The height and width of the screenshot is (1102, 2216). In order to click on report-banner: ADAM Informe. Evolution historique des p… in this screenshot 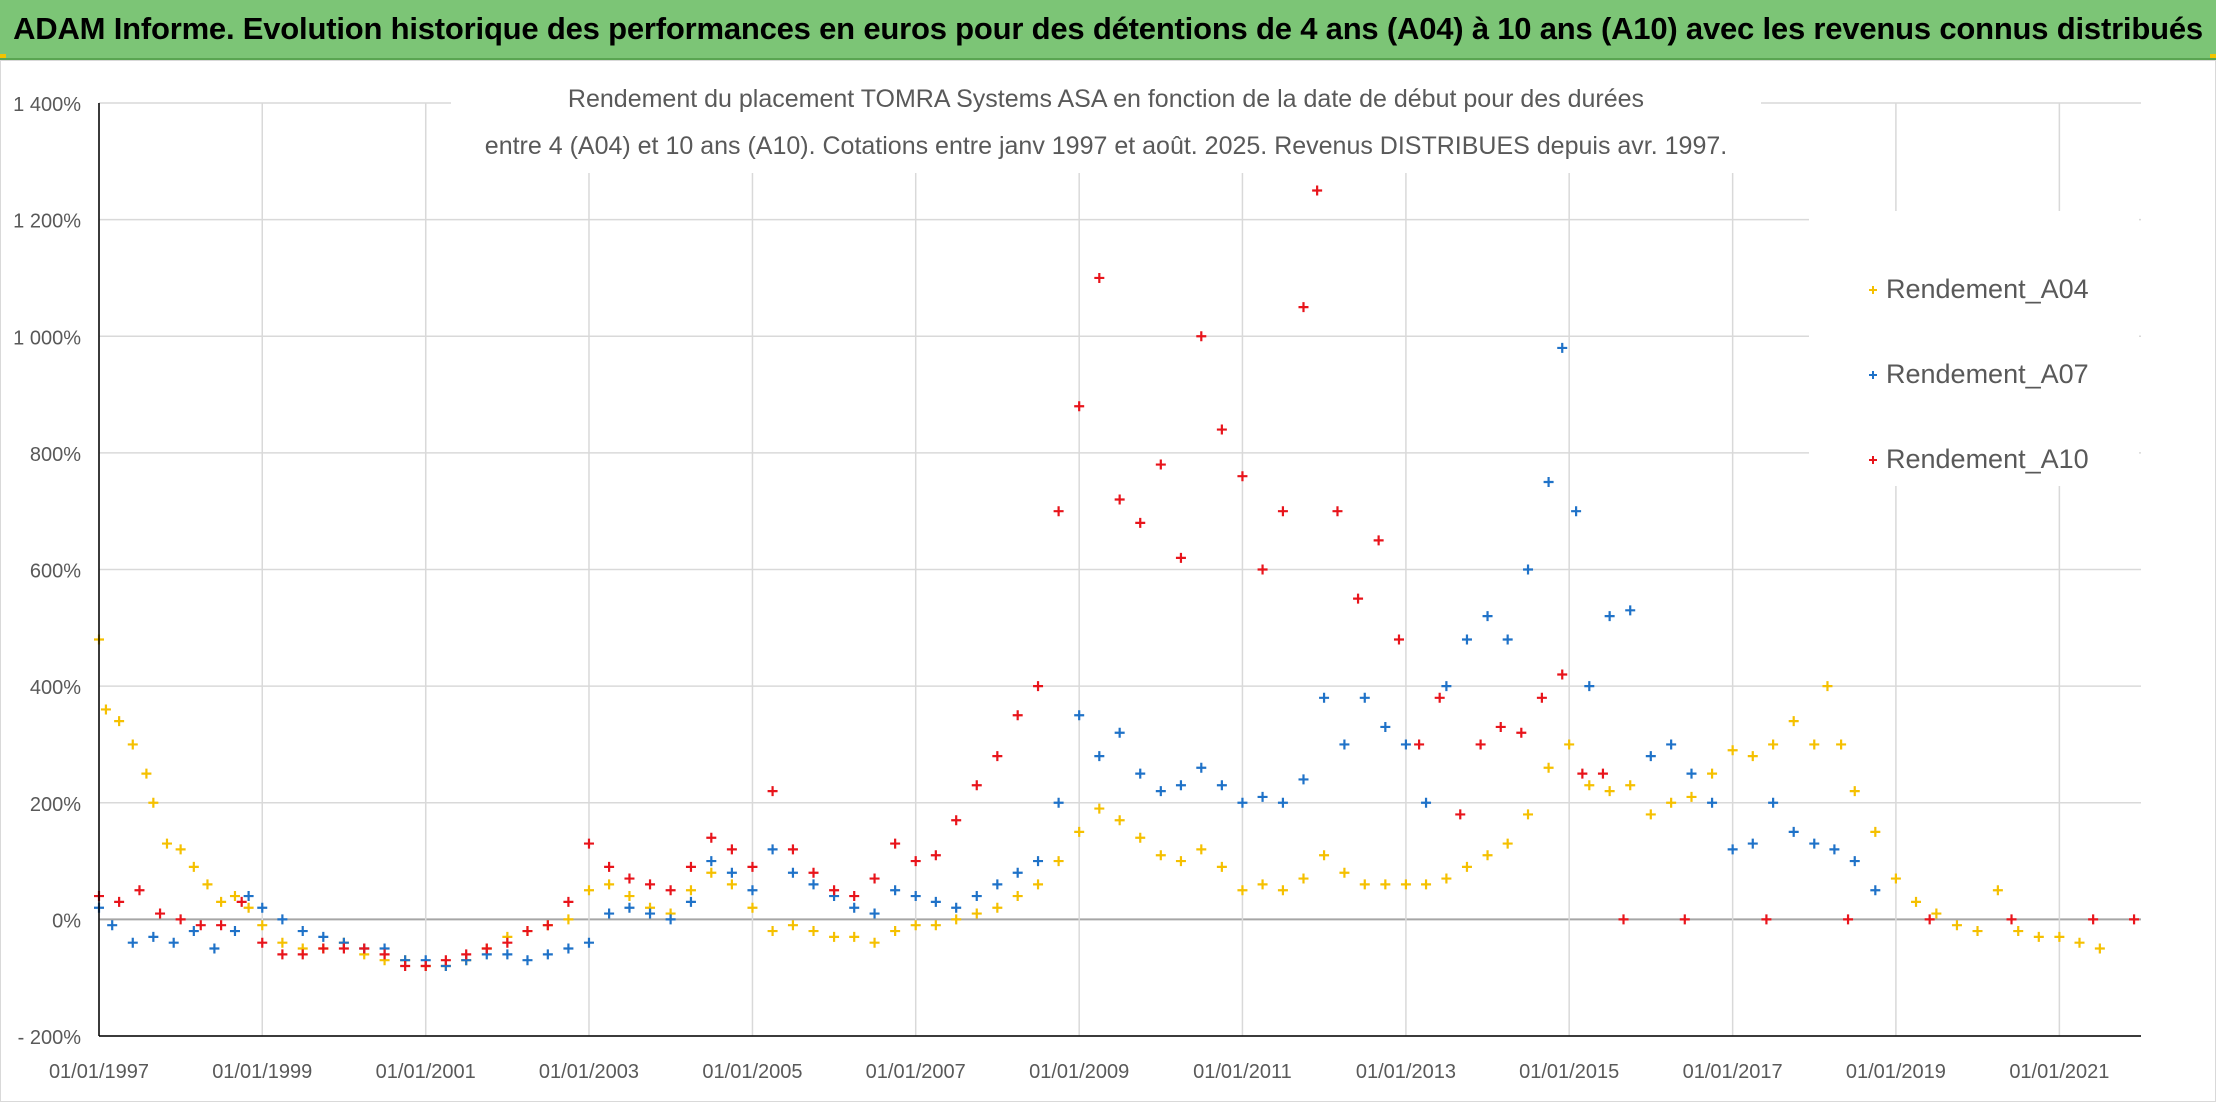, I will do `click(1108, 30)`.